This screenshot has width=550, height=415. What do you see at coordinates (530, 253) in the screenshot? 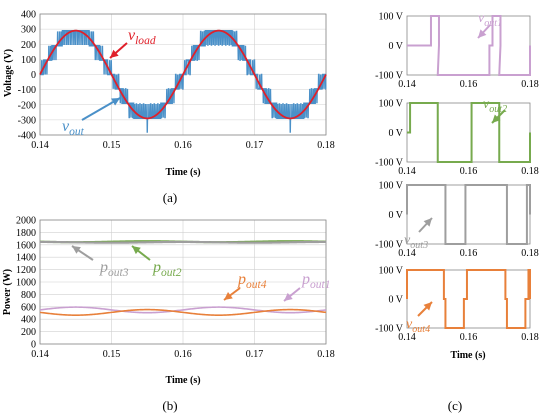
I see `chart-c-vout3-xtick-label: 0.18` at bounding box center [530, 253].